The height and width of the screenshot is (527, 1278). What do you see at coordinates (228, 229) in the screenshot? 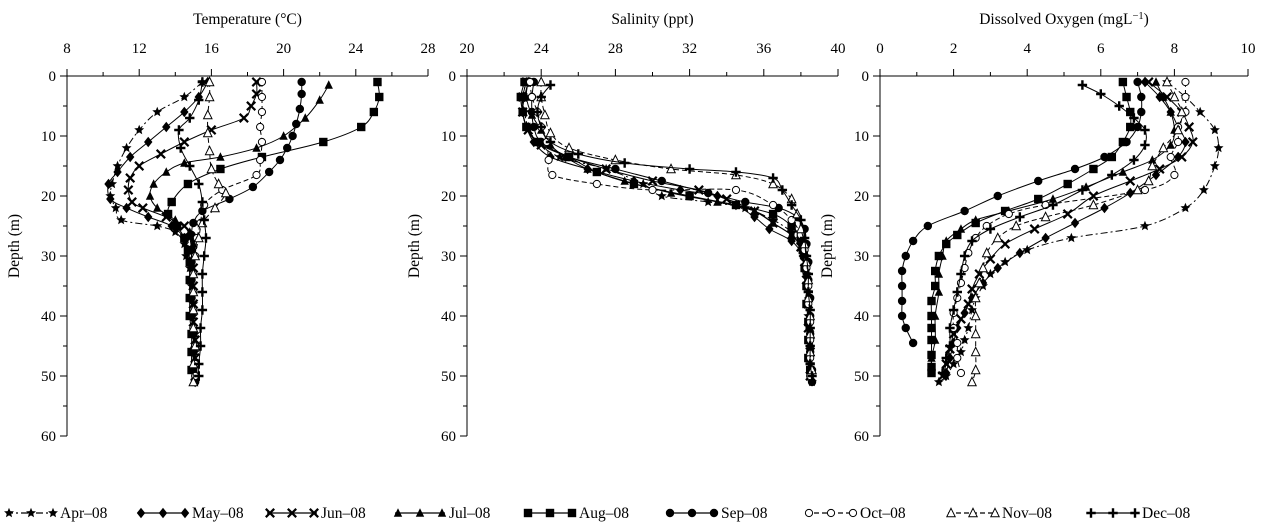
I see `series-circle-open` at bounding box center [228, 229].